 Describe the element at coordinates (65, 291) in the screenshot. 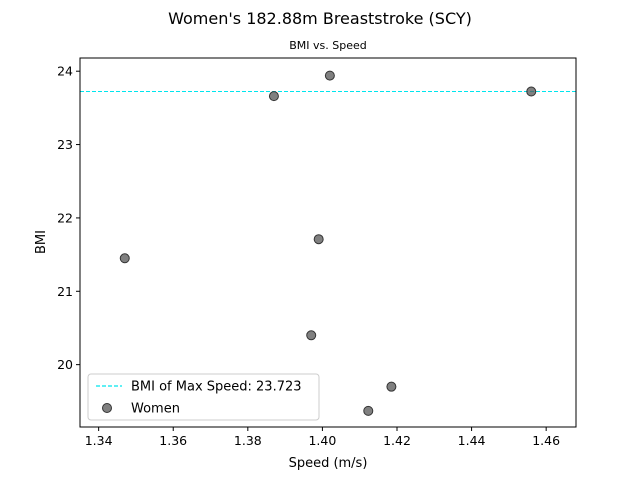

I see `y-tick-label: 21` at that location.